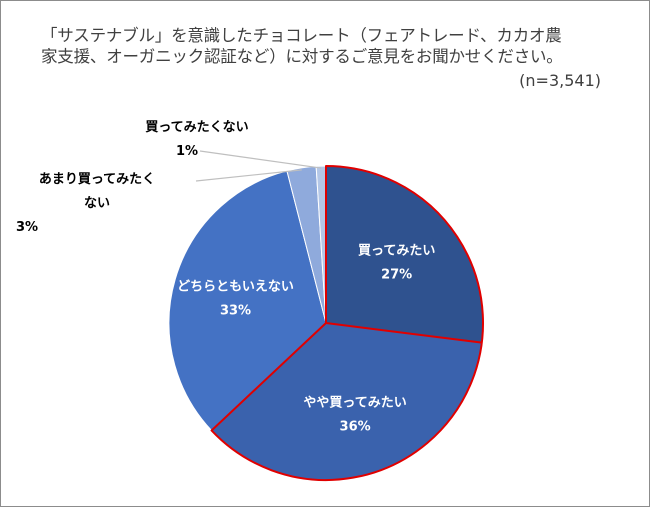  What do you see at coordinates (27, 227) in the screenshot?
I see `slice-value-4: 3%` at bounding box center [27, 227].